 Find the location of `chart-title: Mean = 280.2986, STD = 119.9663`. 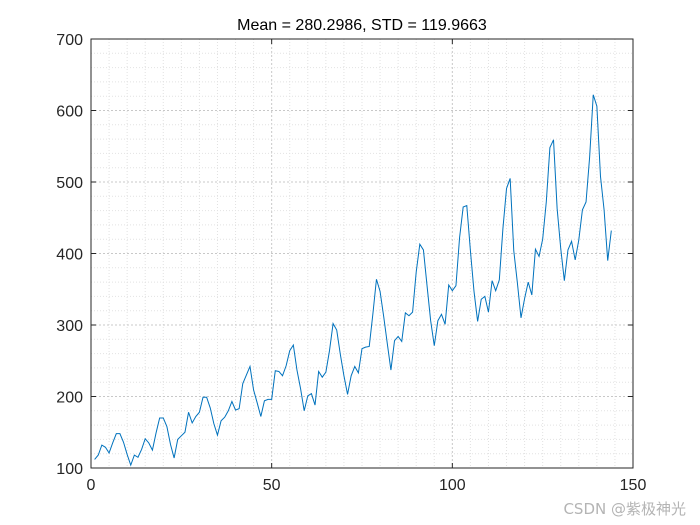

chart-title: Mean = 280.2986, STD = 119.9663 is located at coordinates (362, 25).